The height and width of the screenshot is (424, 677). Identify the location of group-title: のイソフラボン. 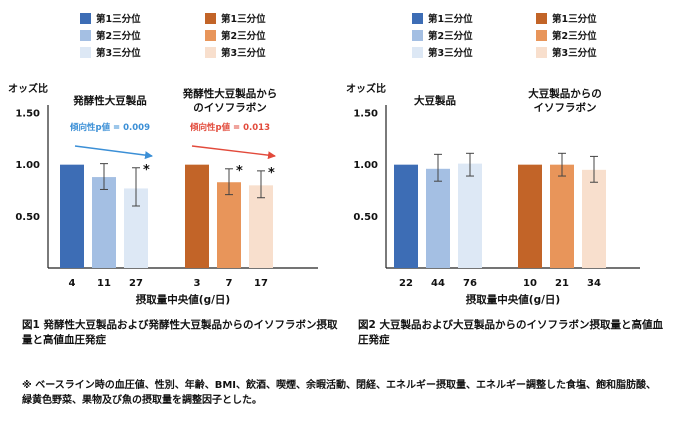
(230, 107).